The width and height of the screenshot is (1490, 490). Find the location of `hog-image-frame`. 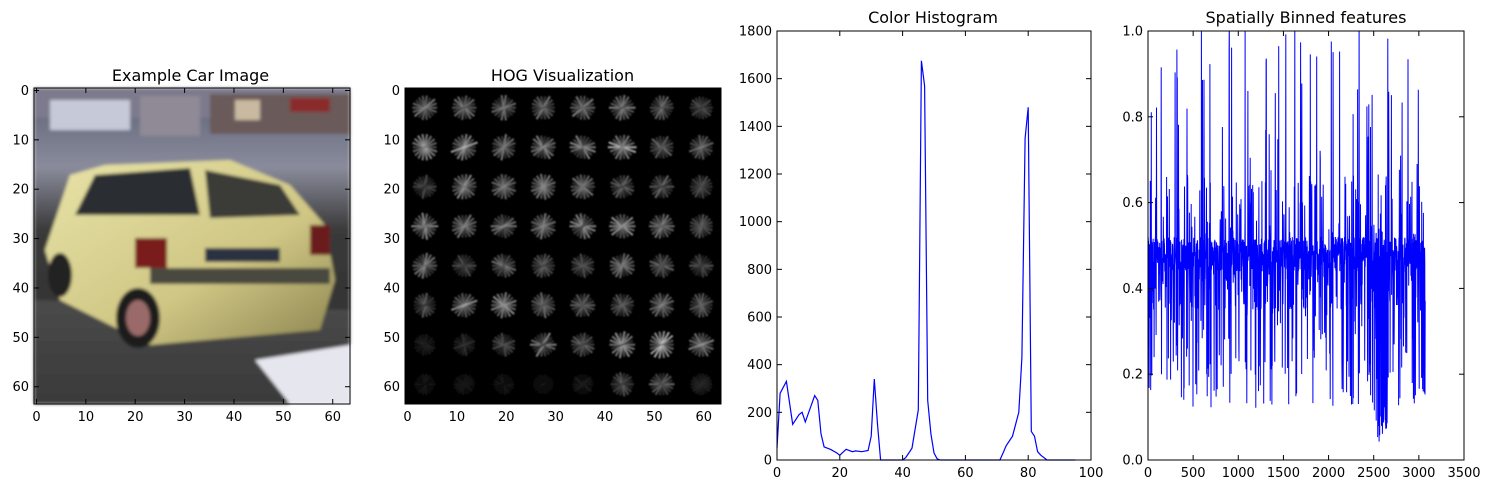

hog-image-frame is located at coordinates (563, 246).